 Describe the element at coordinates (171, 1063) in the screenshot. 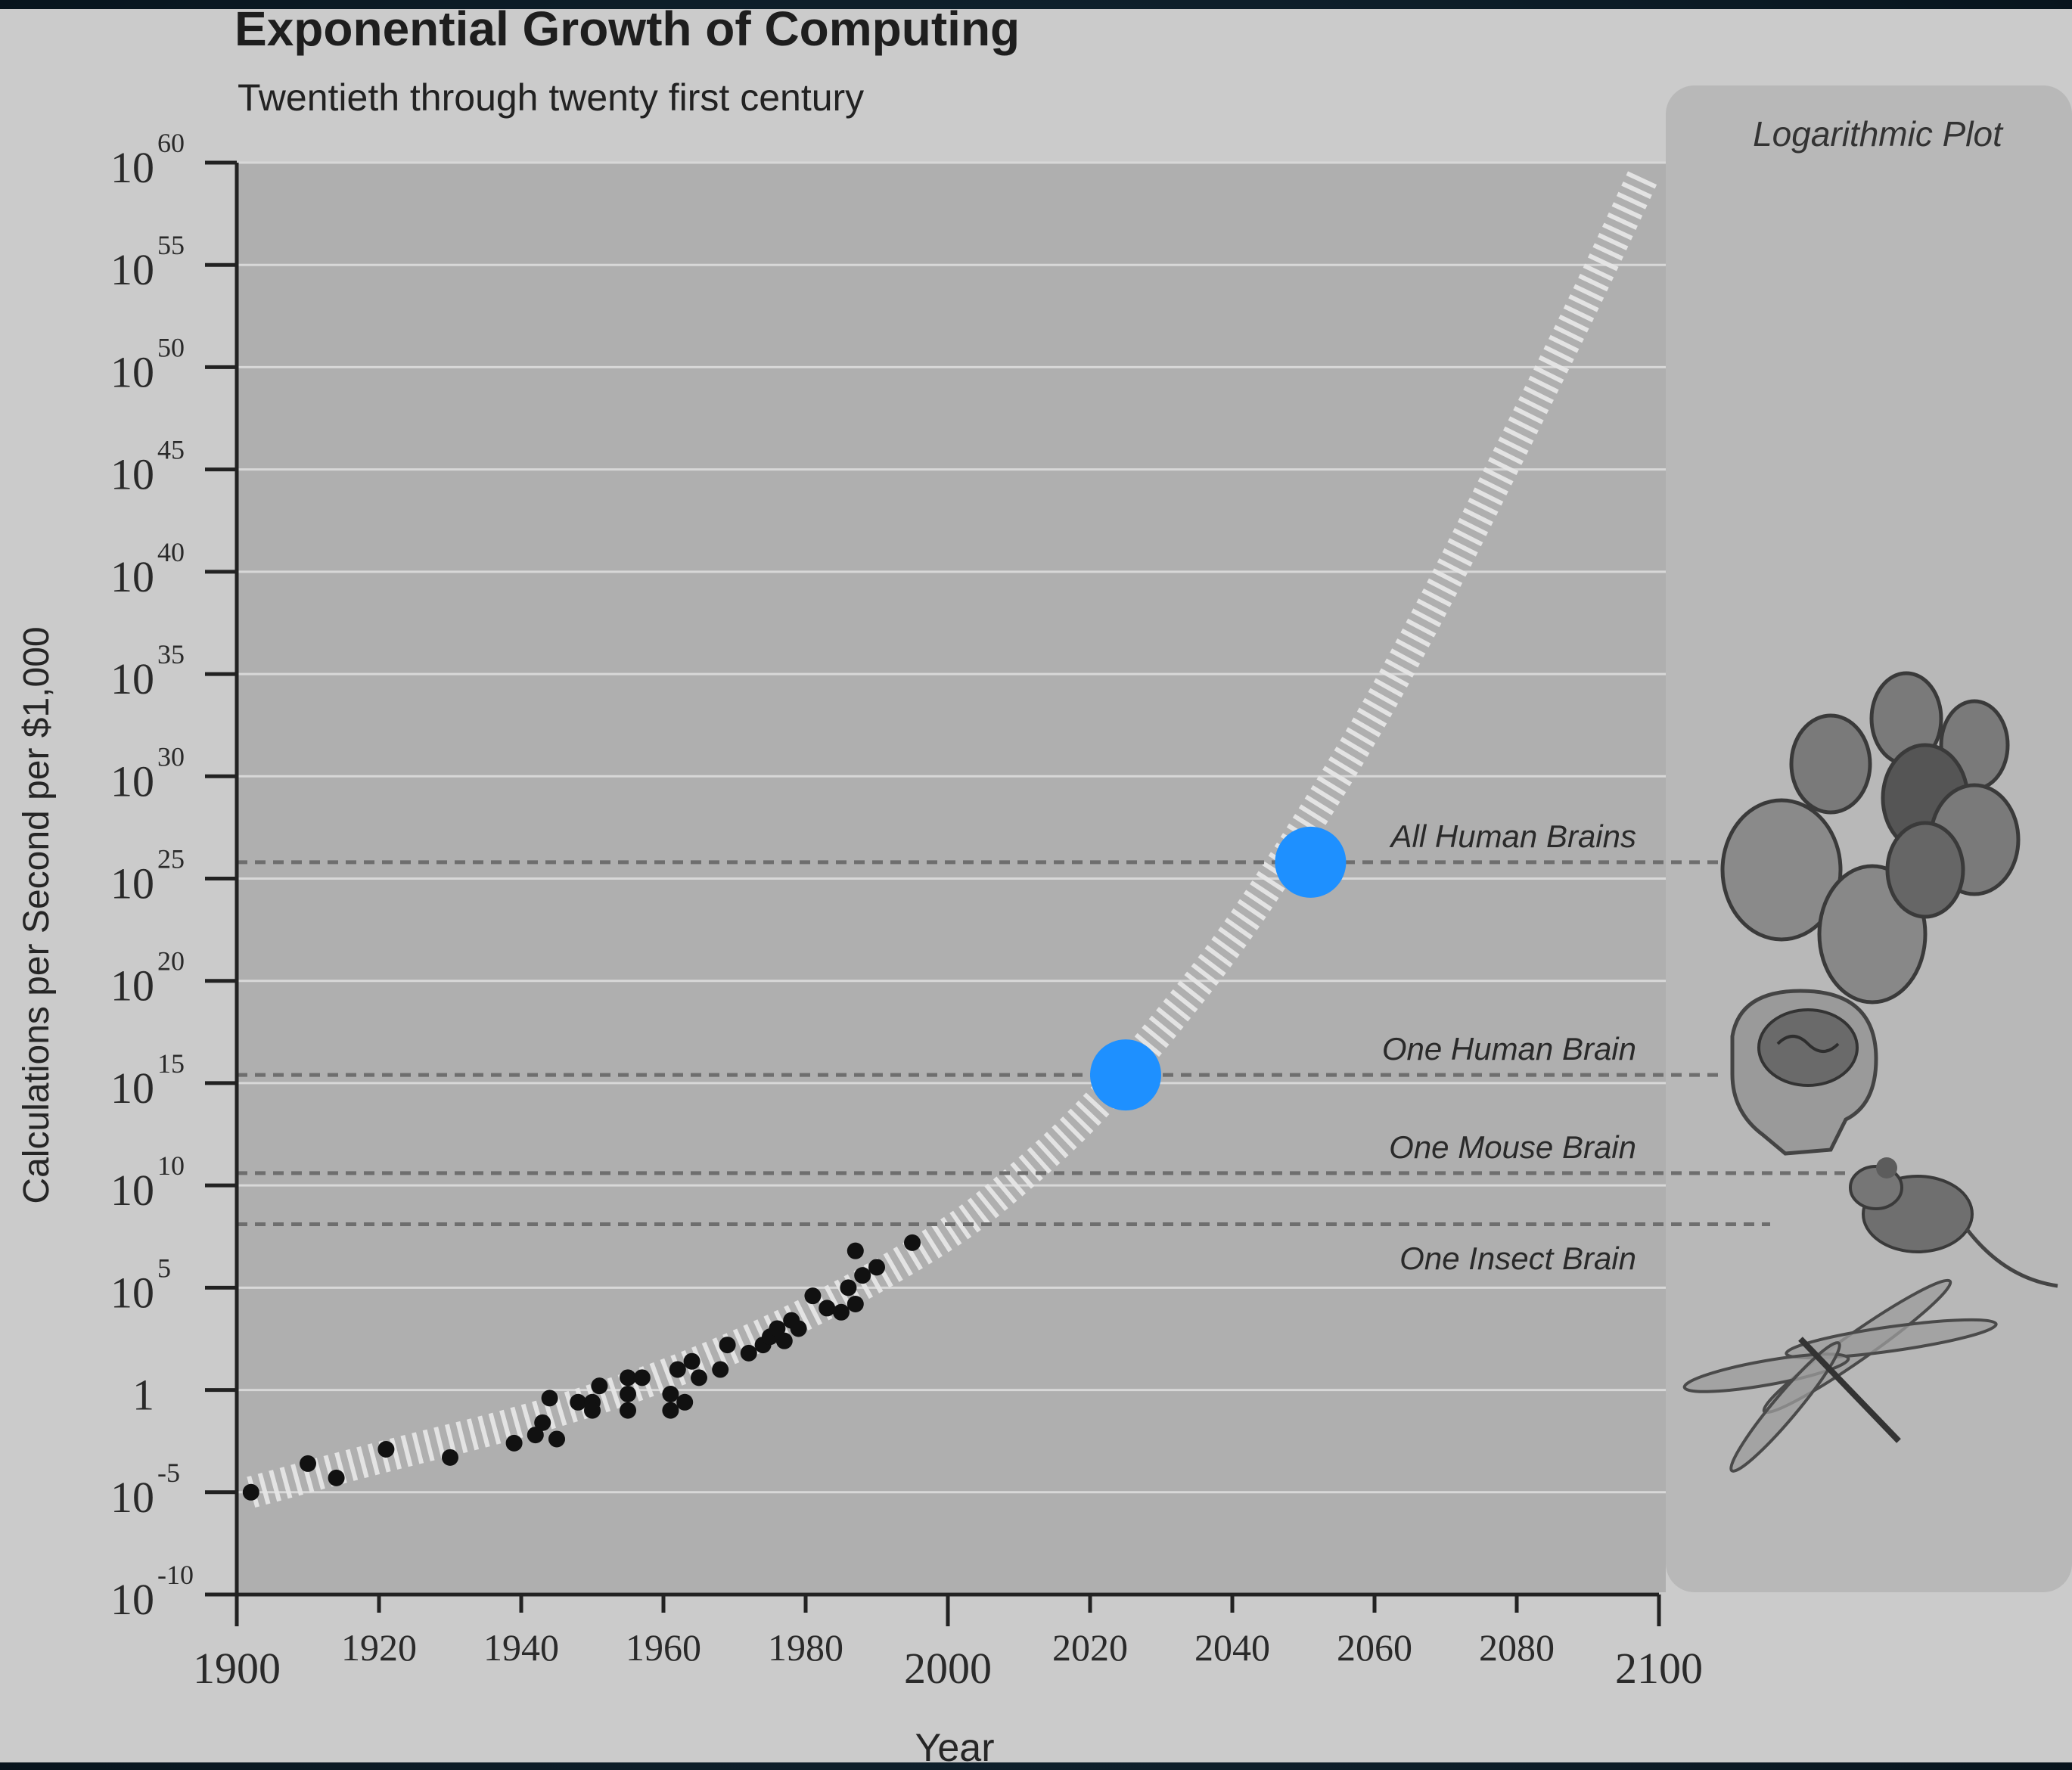

I see `y-tick-exponent: 15` at that location.